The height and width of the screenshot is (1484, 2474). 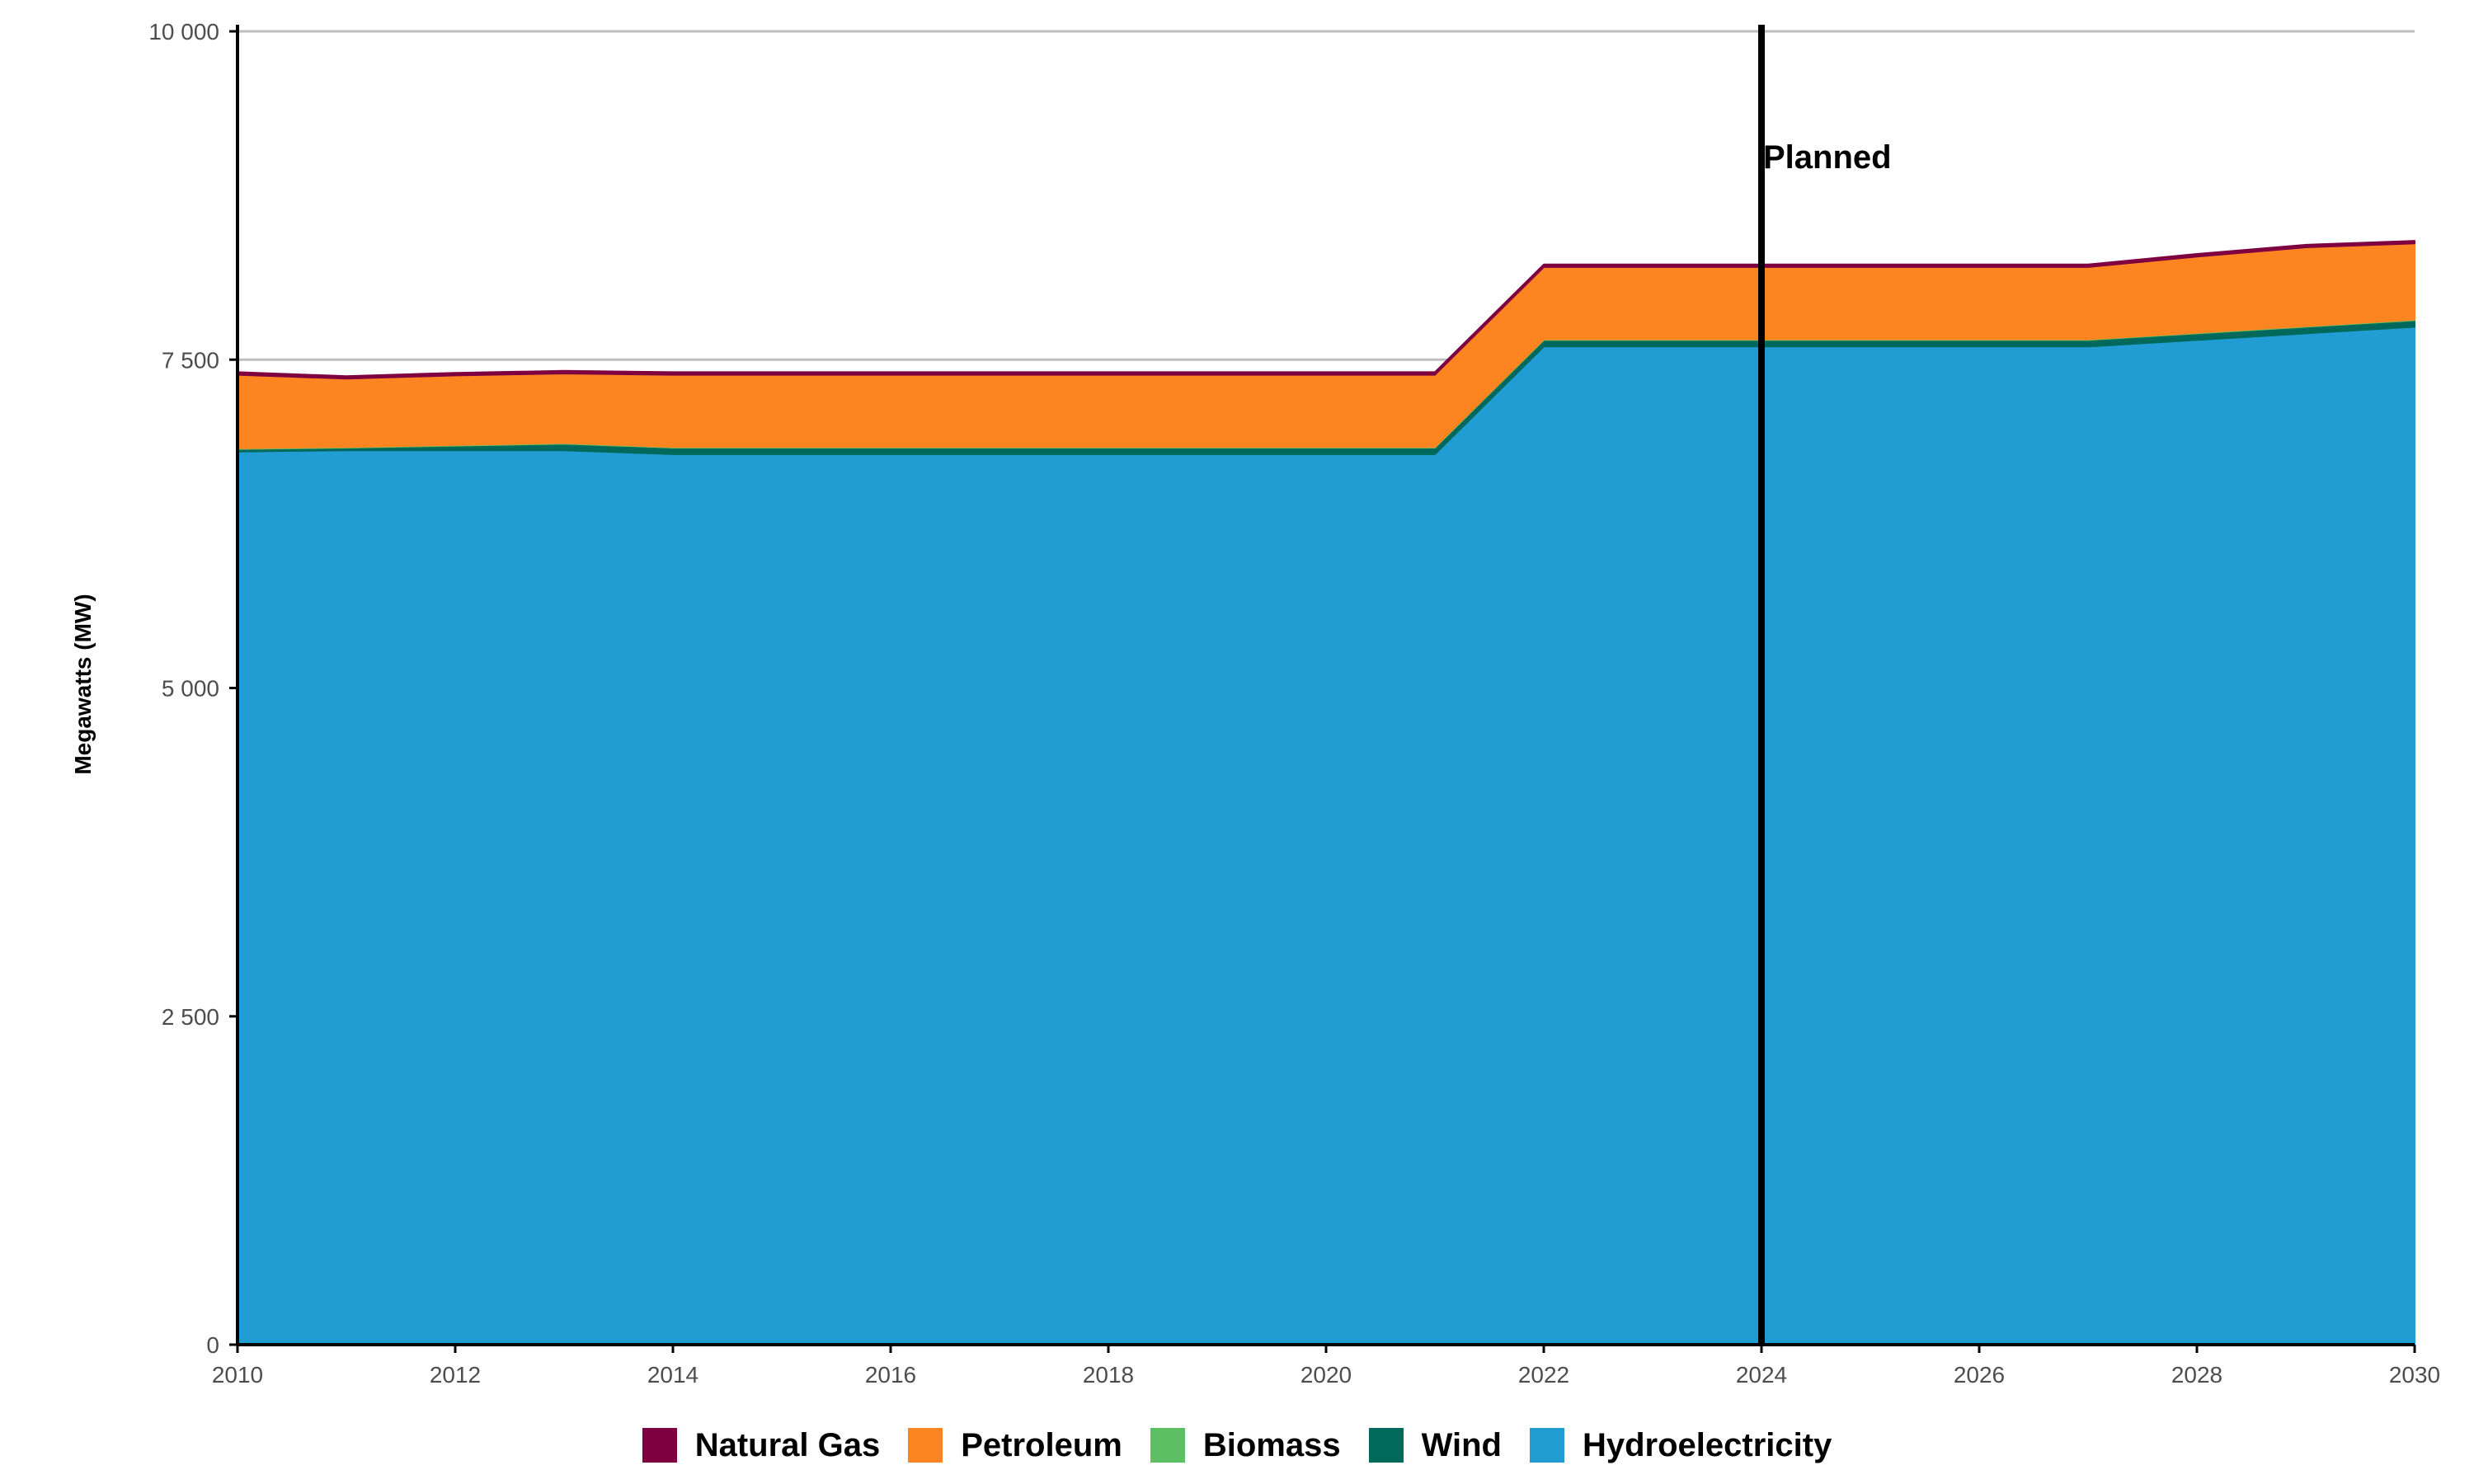 What do you see at coordinates (455, 1375) in the screenshot?
I see `x-tick-label: 2012` at bounding box center [455, 1375].